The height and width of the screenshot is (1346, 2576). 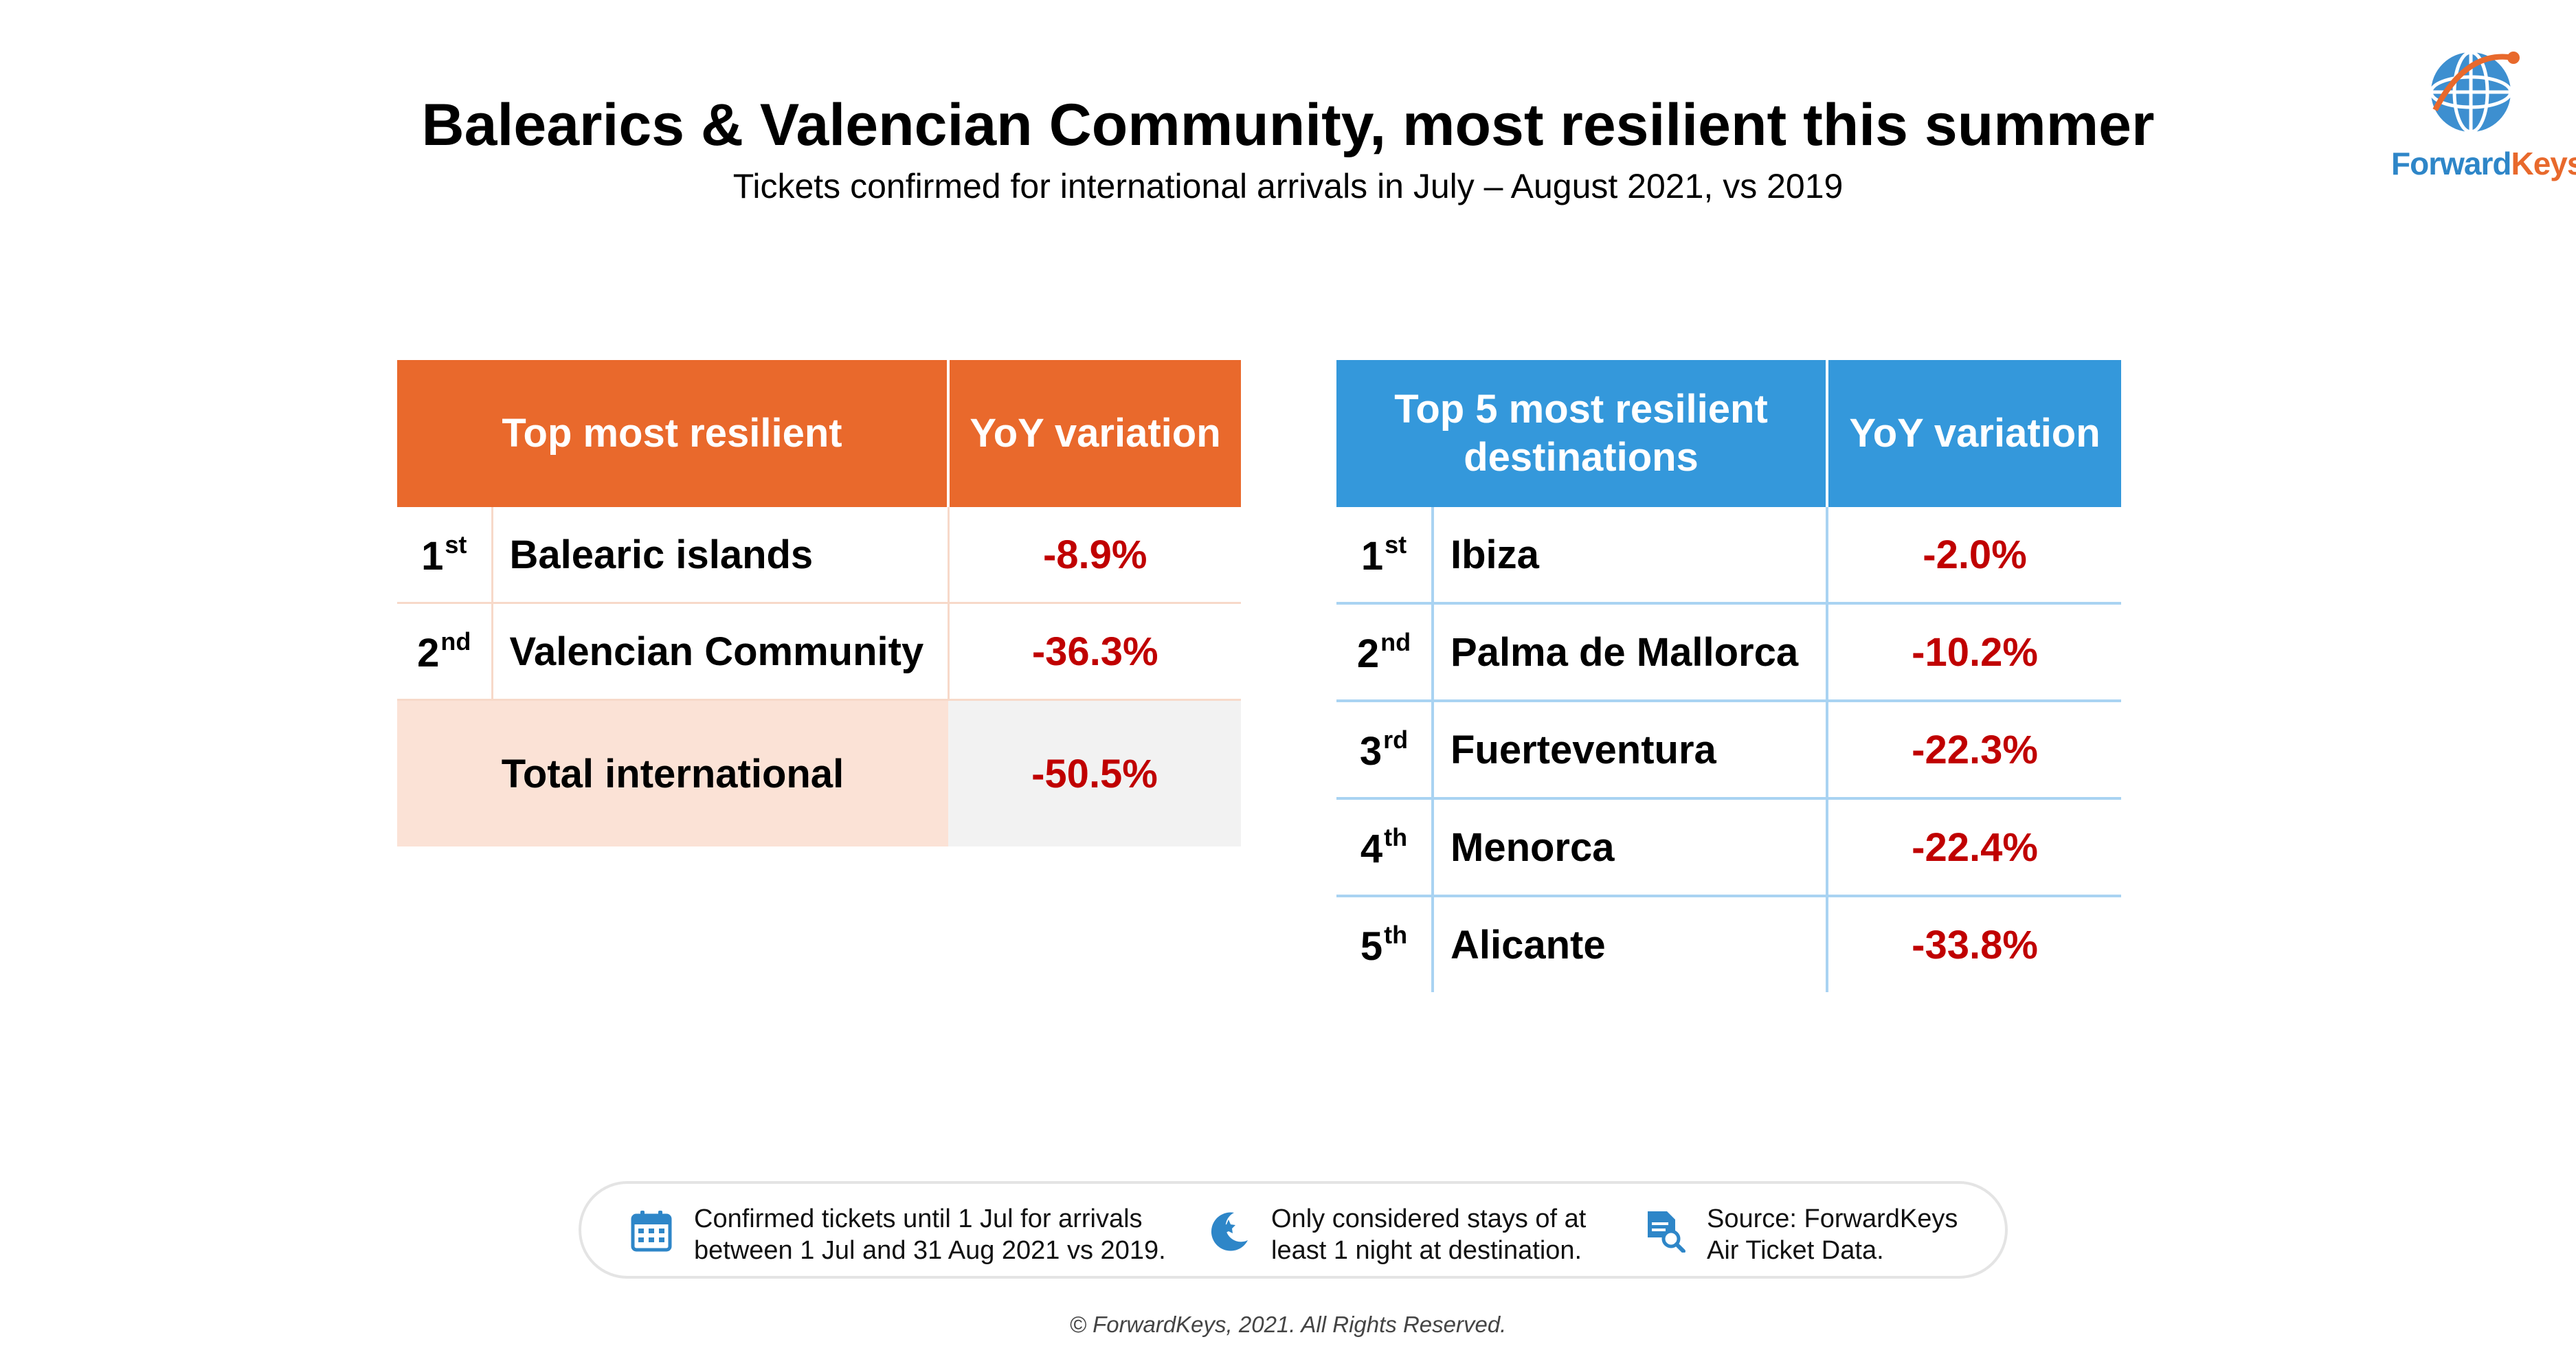 I want to click on column-header-top-most-resilient: Top most resilient, so click(x=672, y=434).